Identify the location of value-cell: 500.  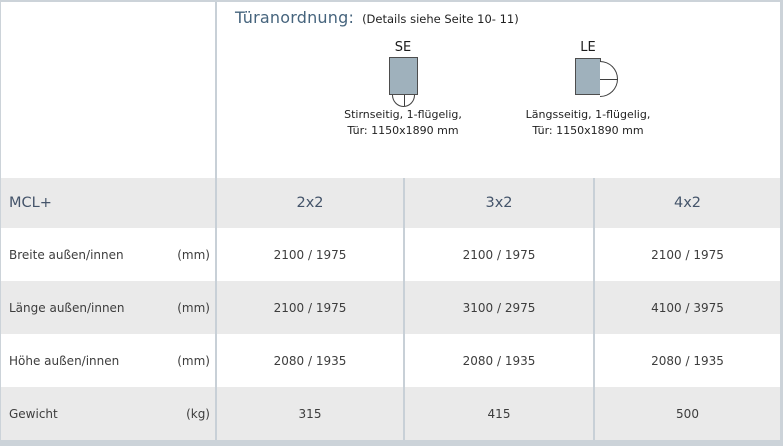
(686, 413).